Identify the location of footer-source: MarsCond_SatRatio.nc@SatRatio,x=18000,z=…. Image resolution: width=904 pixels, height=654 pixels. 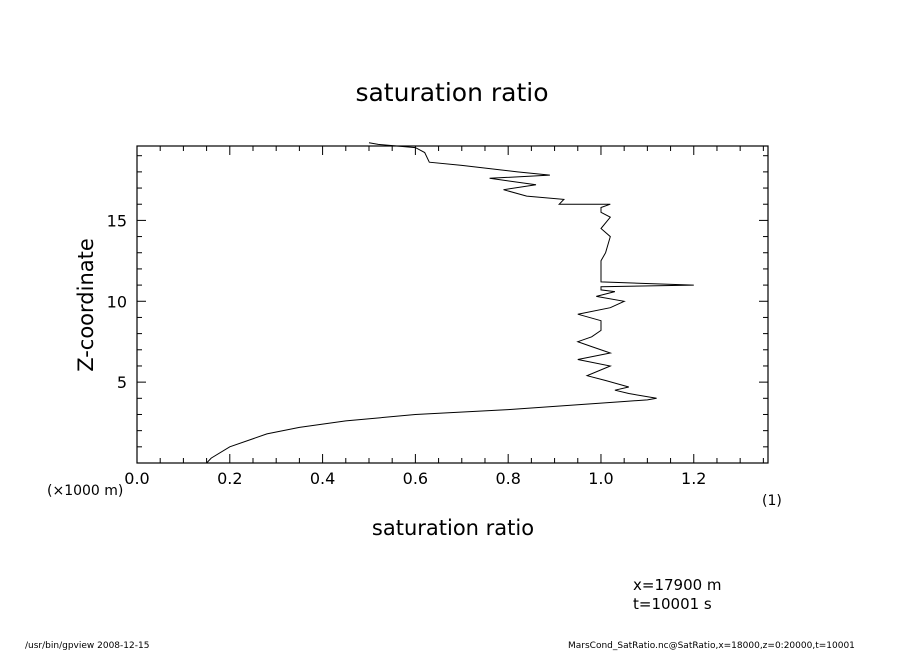
(711, 646).